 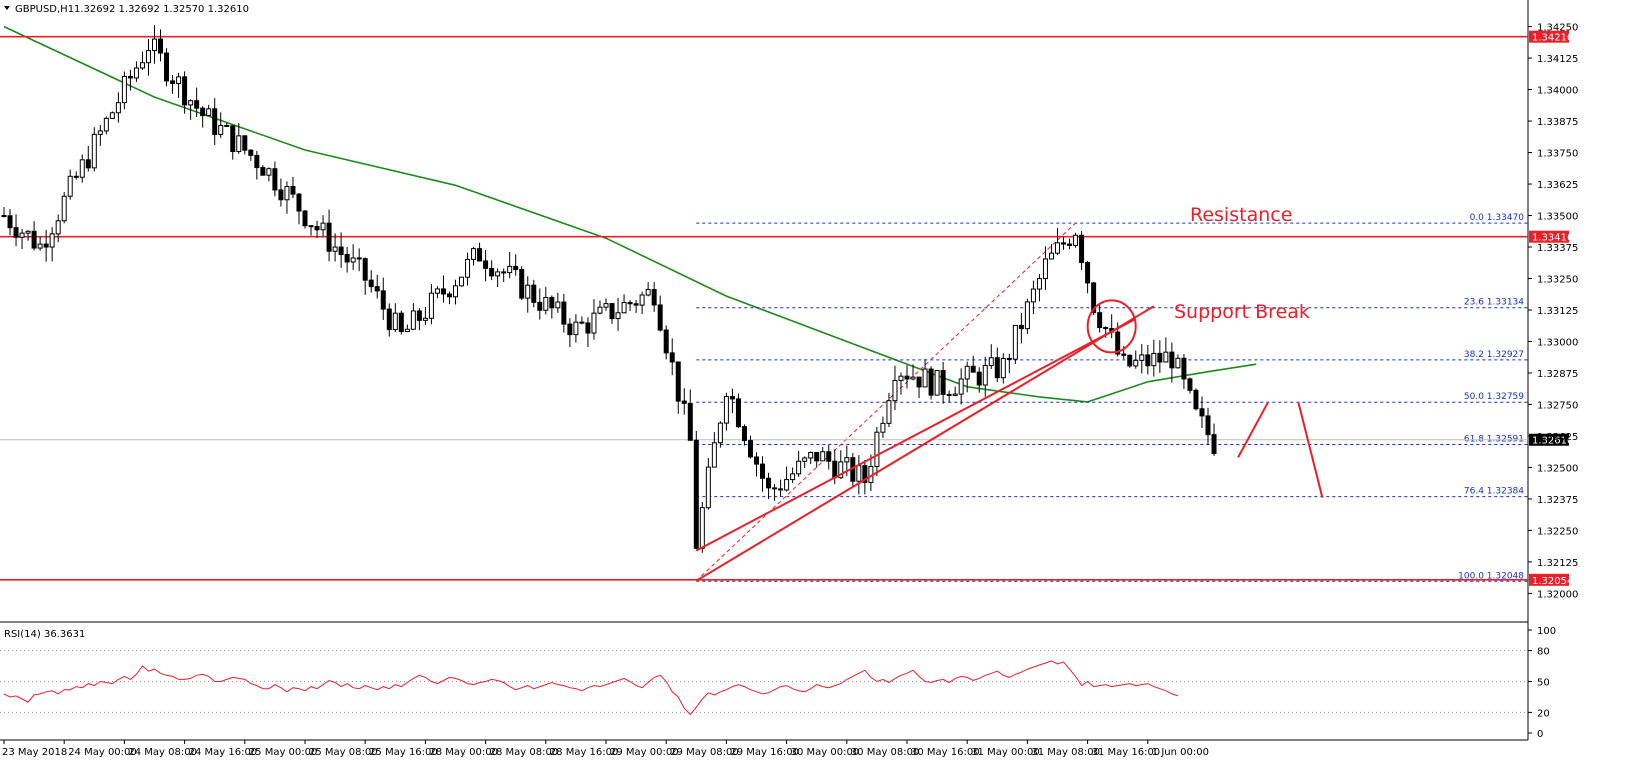 What do you see at coordinates (1557, 374) in the screenshot?
I see `price-tick-label: 1.32875` at bounding box center [1557, 374].